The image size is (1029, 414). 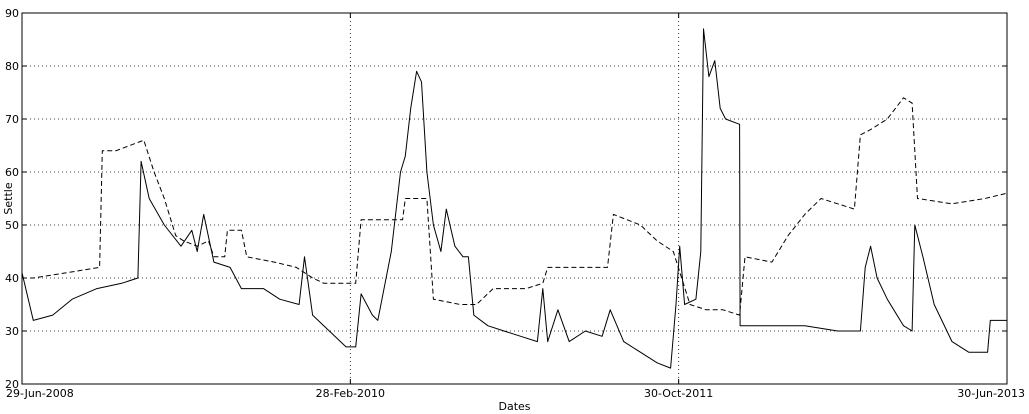 What do you see at coordinates (12, 225) in the screenshot?
I see `y-tick-label: 50` at bounding box center [12, 225].